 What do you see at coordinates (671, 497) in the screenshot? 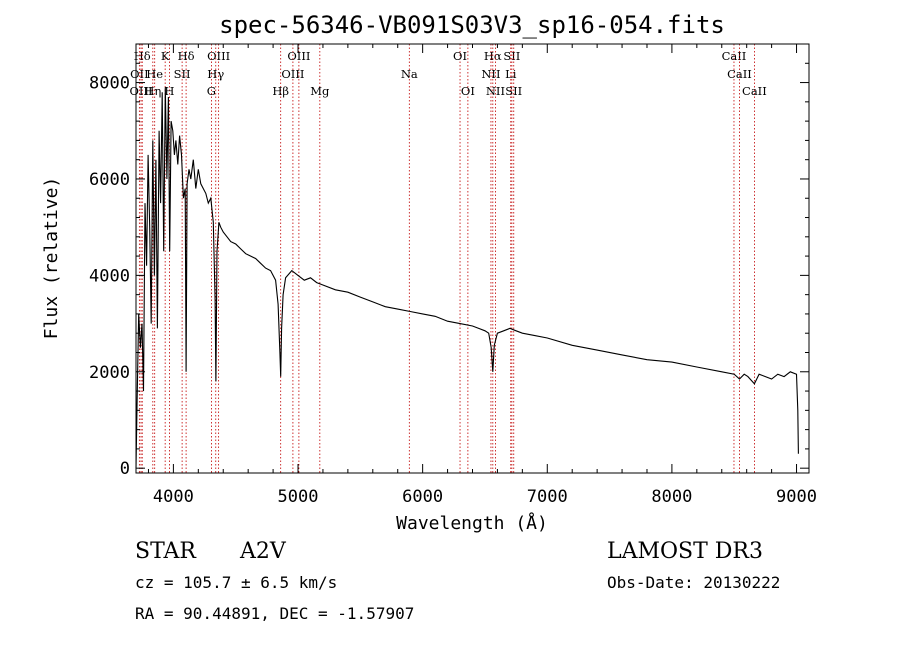
I see `x-tick-label: 8000` at bounding box center [671, 497].